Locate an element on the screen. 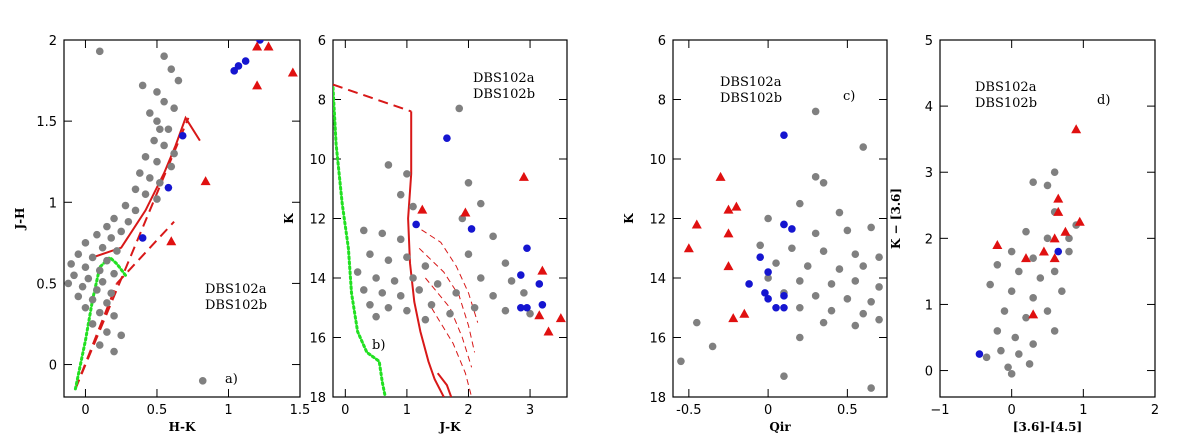 Image resolution: width=1200 pixels, height=446 pixels. y-tick-label: 8 is located at coordinates (322, 101).